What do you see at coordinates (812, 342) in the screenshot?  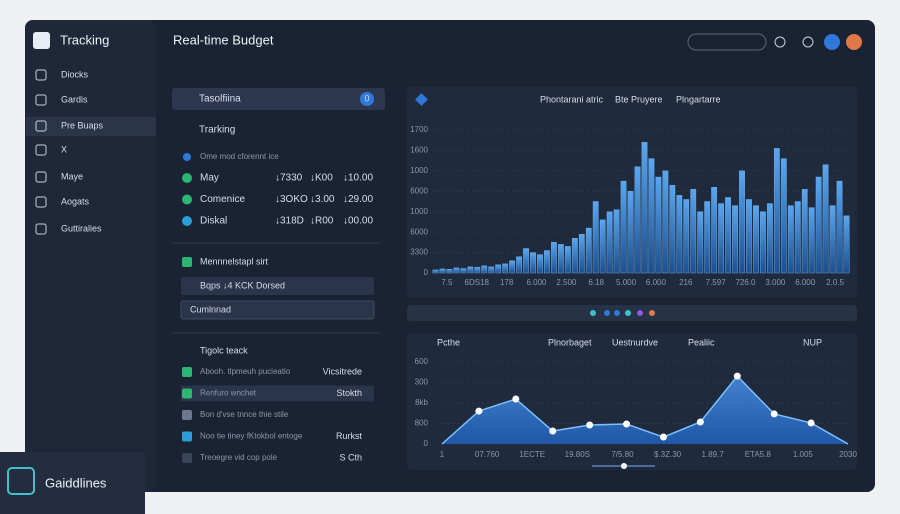 I see `chart-tab: NUP` at bounding box center [812, 342].